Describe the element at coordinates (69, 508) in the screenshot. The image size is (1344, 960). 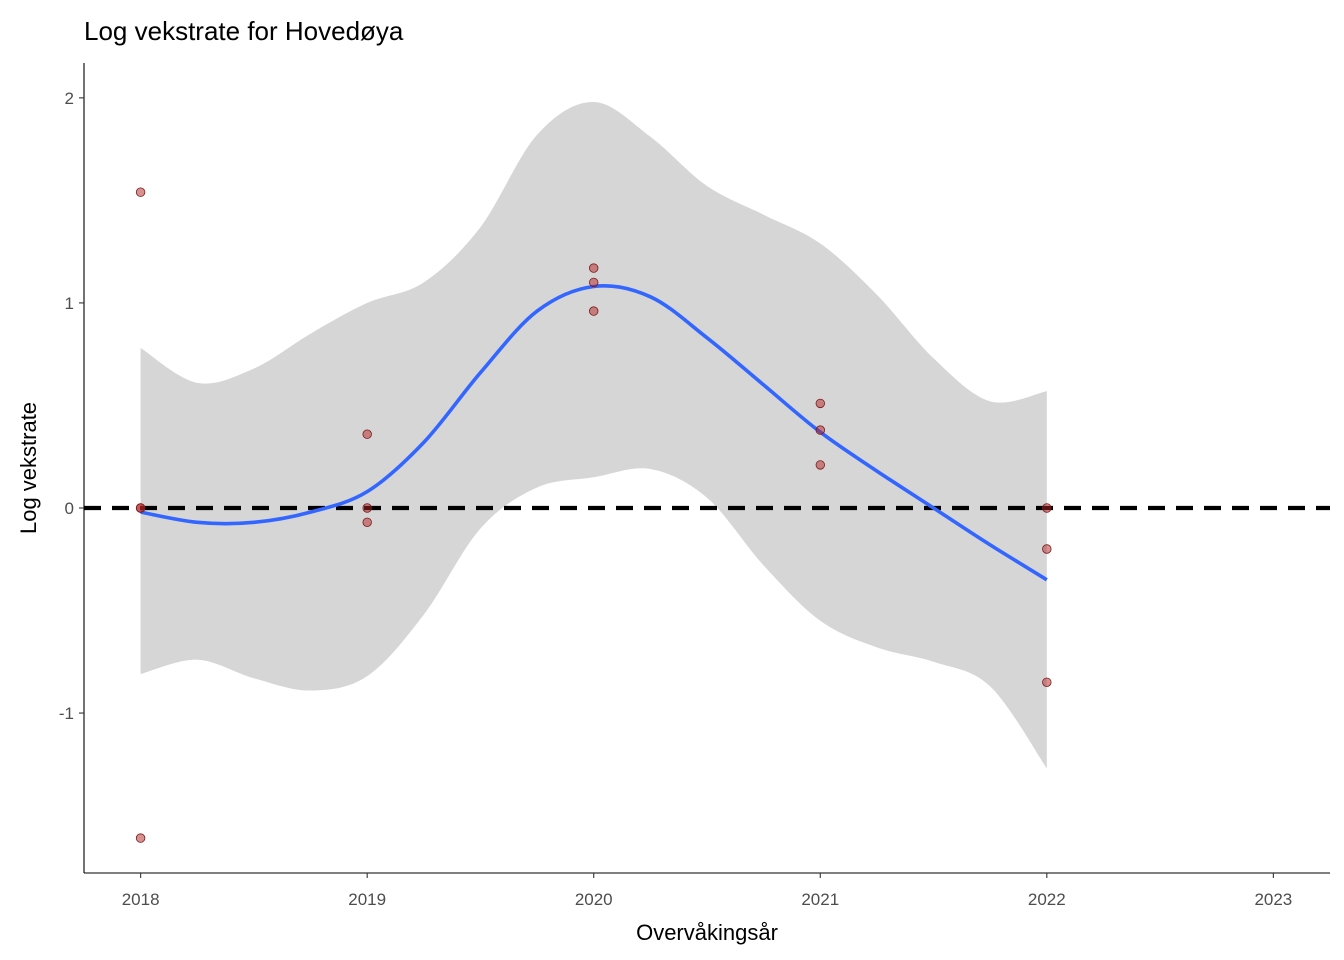
I see `y-tick-label: 0` at that location.